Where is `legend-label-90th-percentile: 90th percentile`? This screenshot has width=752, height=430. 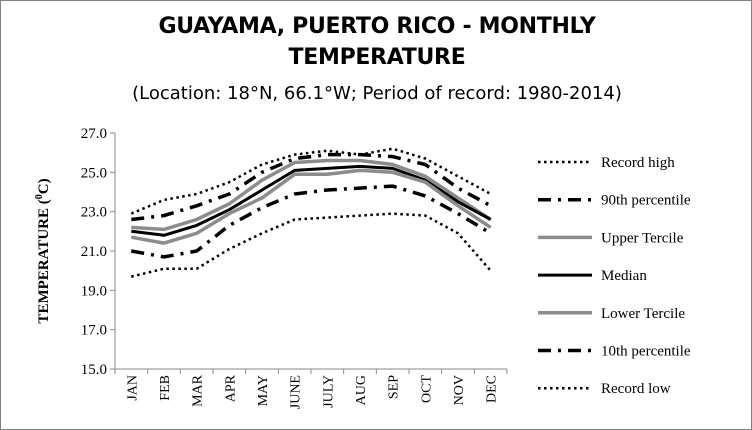
legend-label-90th-percentile: 90th percentile is located at coordinates (646, 201).